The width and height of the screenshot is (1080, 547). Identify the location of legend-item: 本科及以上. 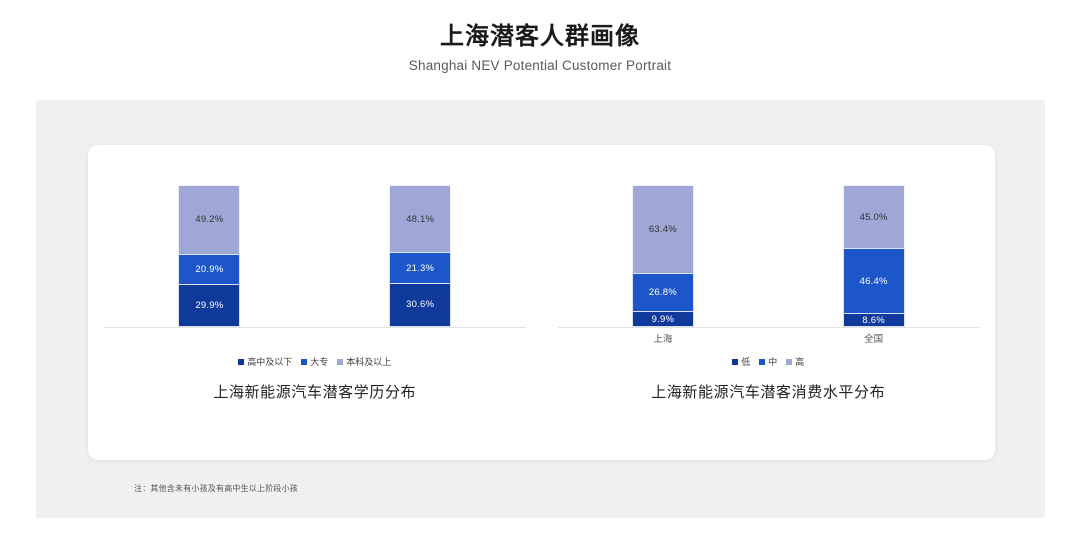
(364, 361).